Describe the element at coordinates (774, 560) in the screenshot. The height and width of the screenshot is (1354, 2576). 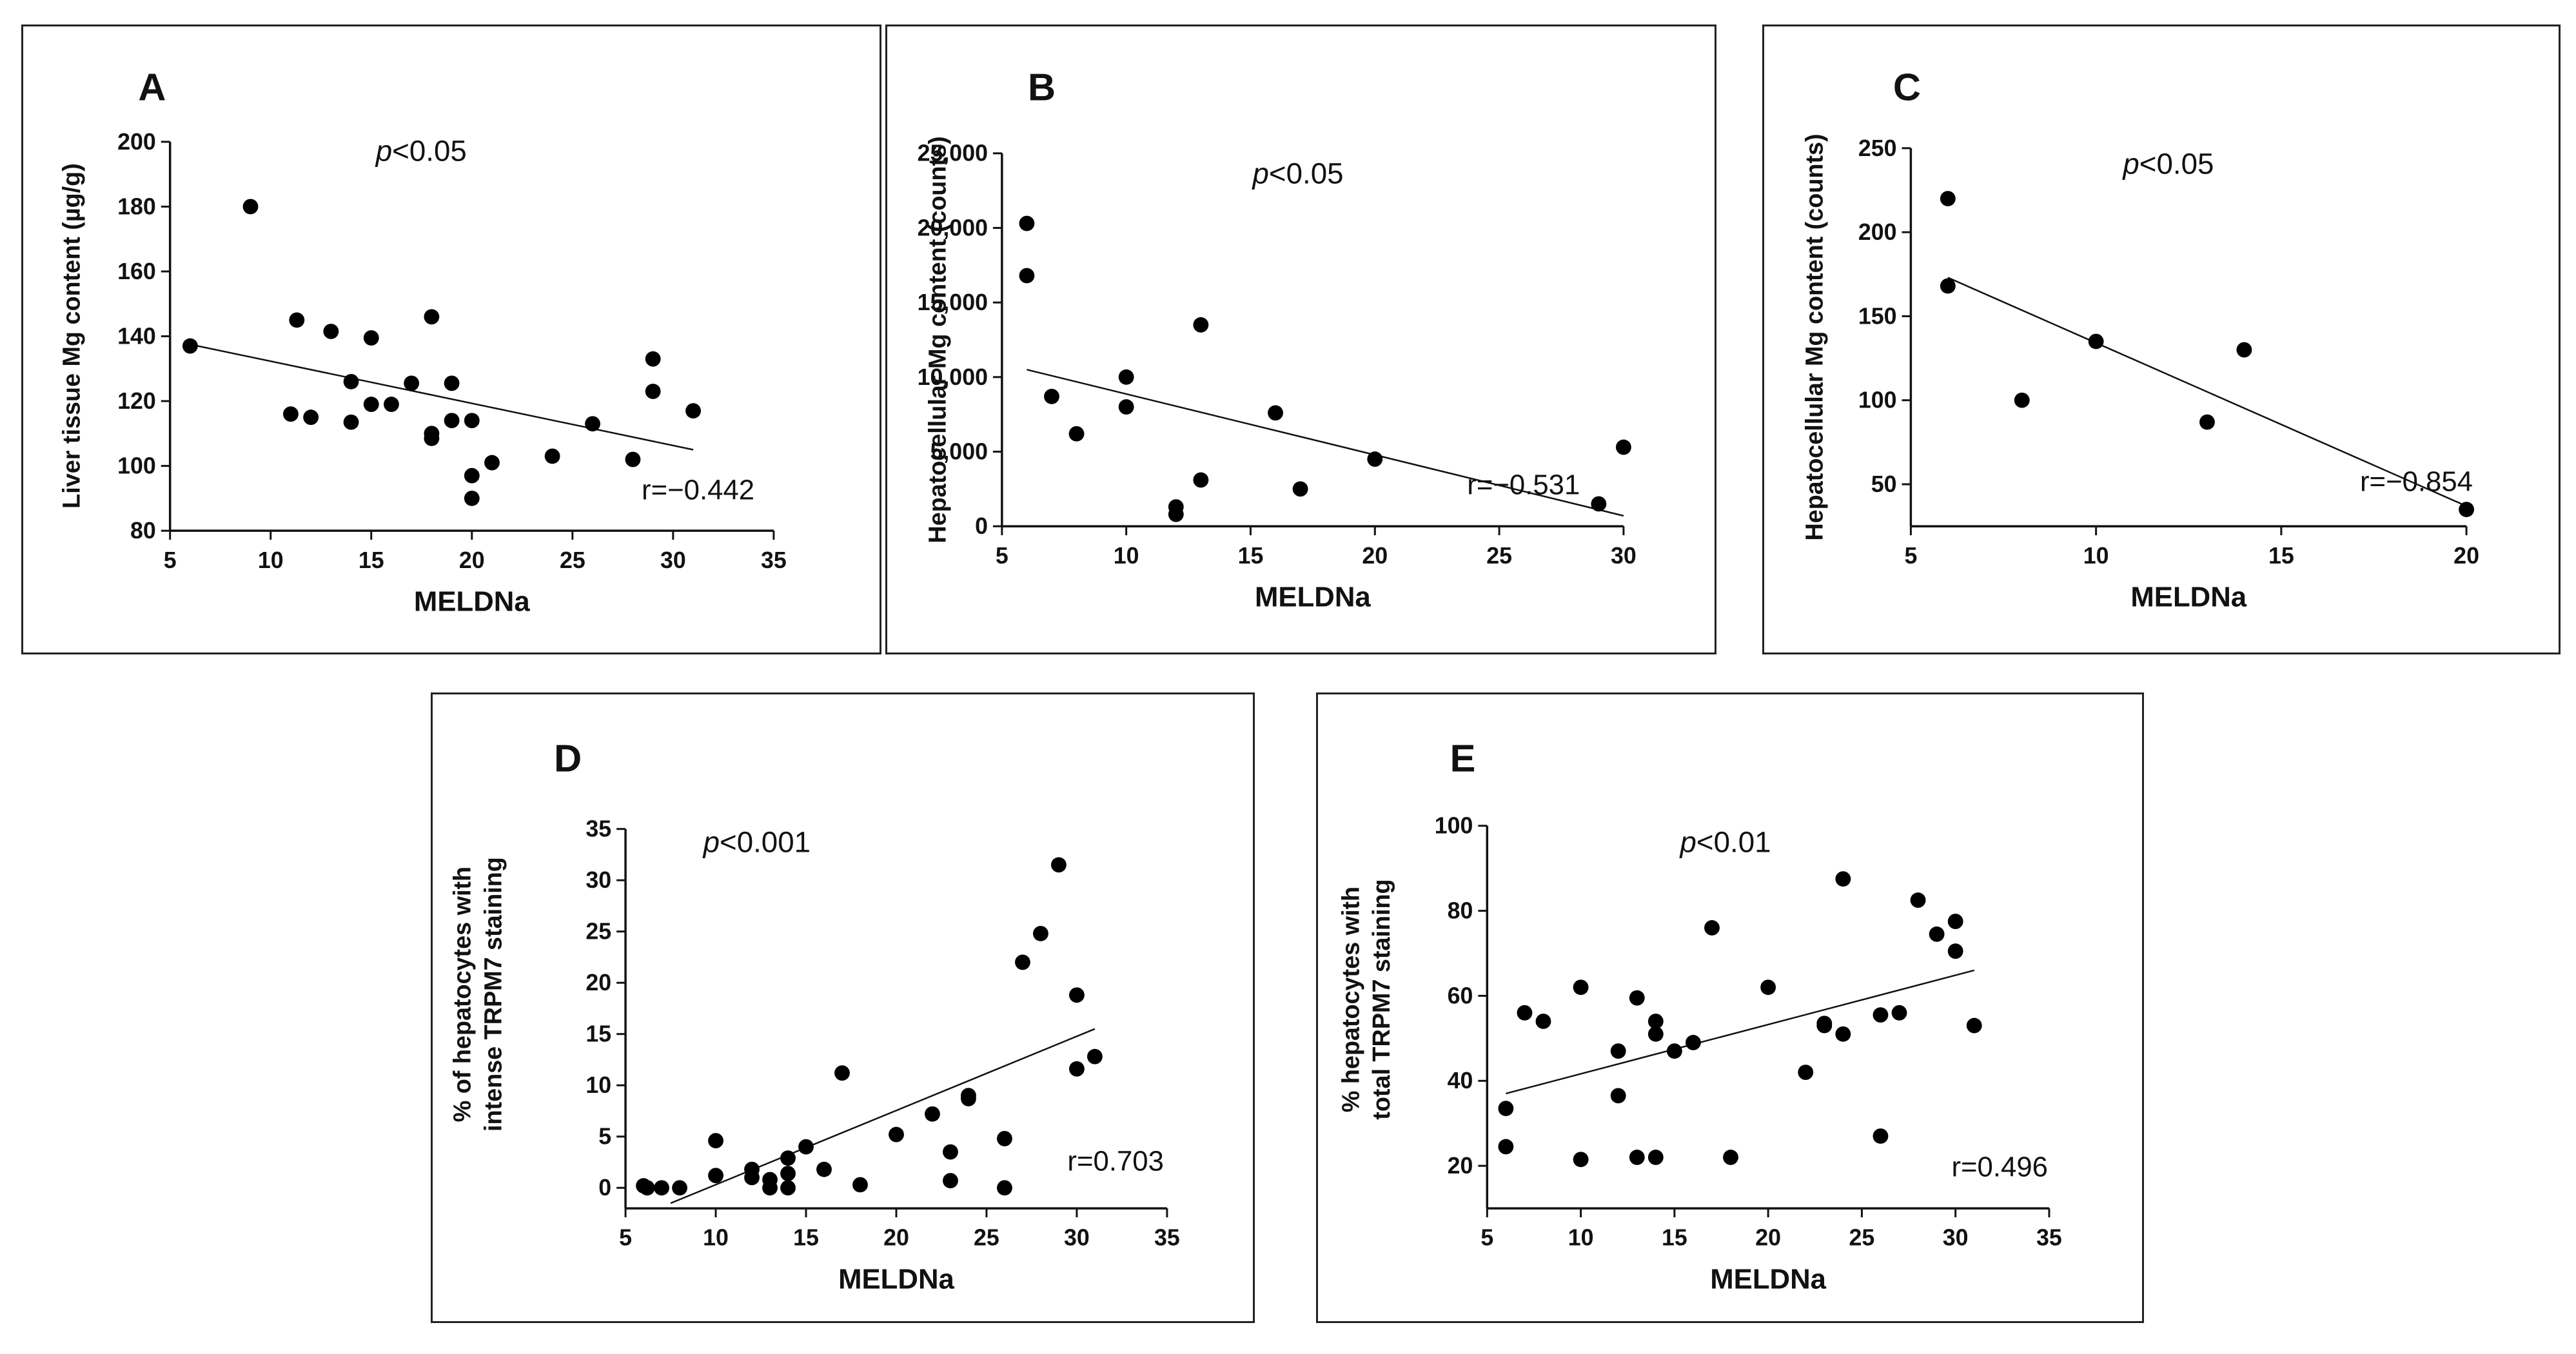
I see `x-tick-label: 35` at that location.